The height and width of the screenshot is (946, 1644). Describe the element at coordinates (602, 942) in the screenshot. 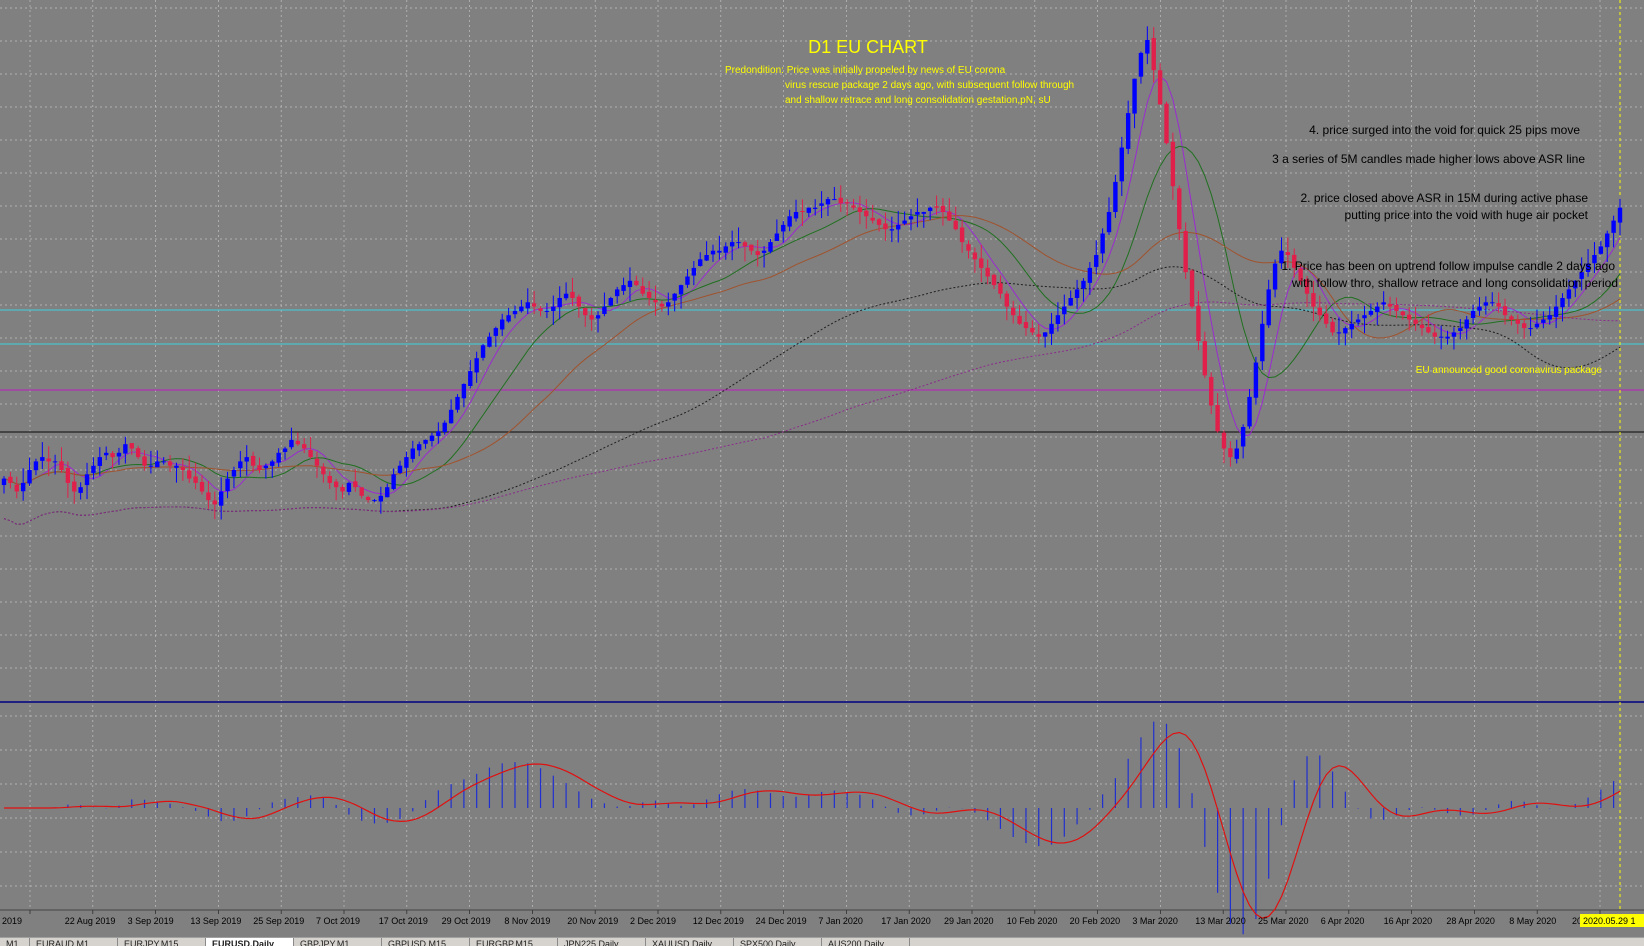

I see `chart-tab: JPN225,Daily` at that location.